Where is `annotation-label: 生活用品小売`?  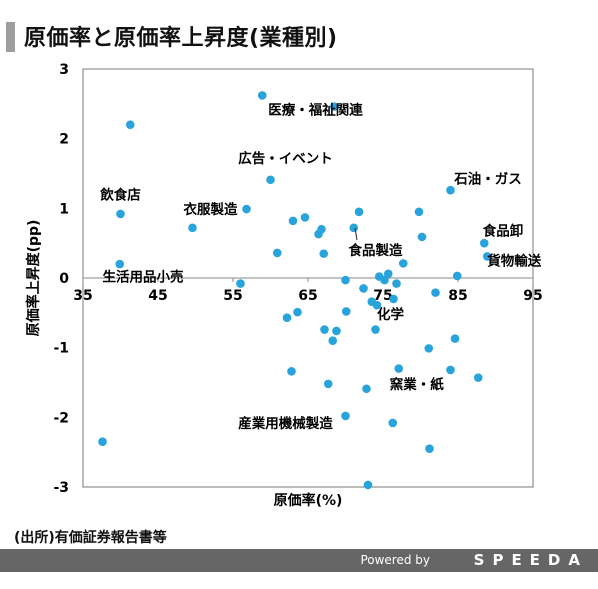 annotation-label: 生活用品小売 is located at coordinates (143, 277).